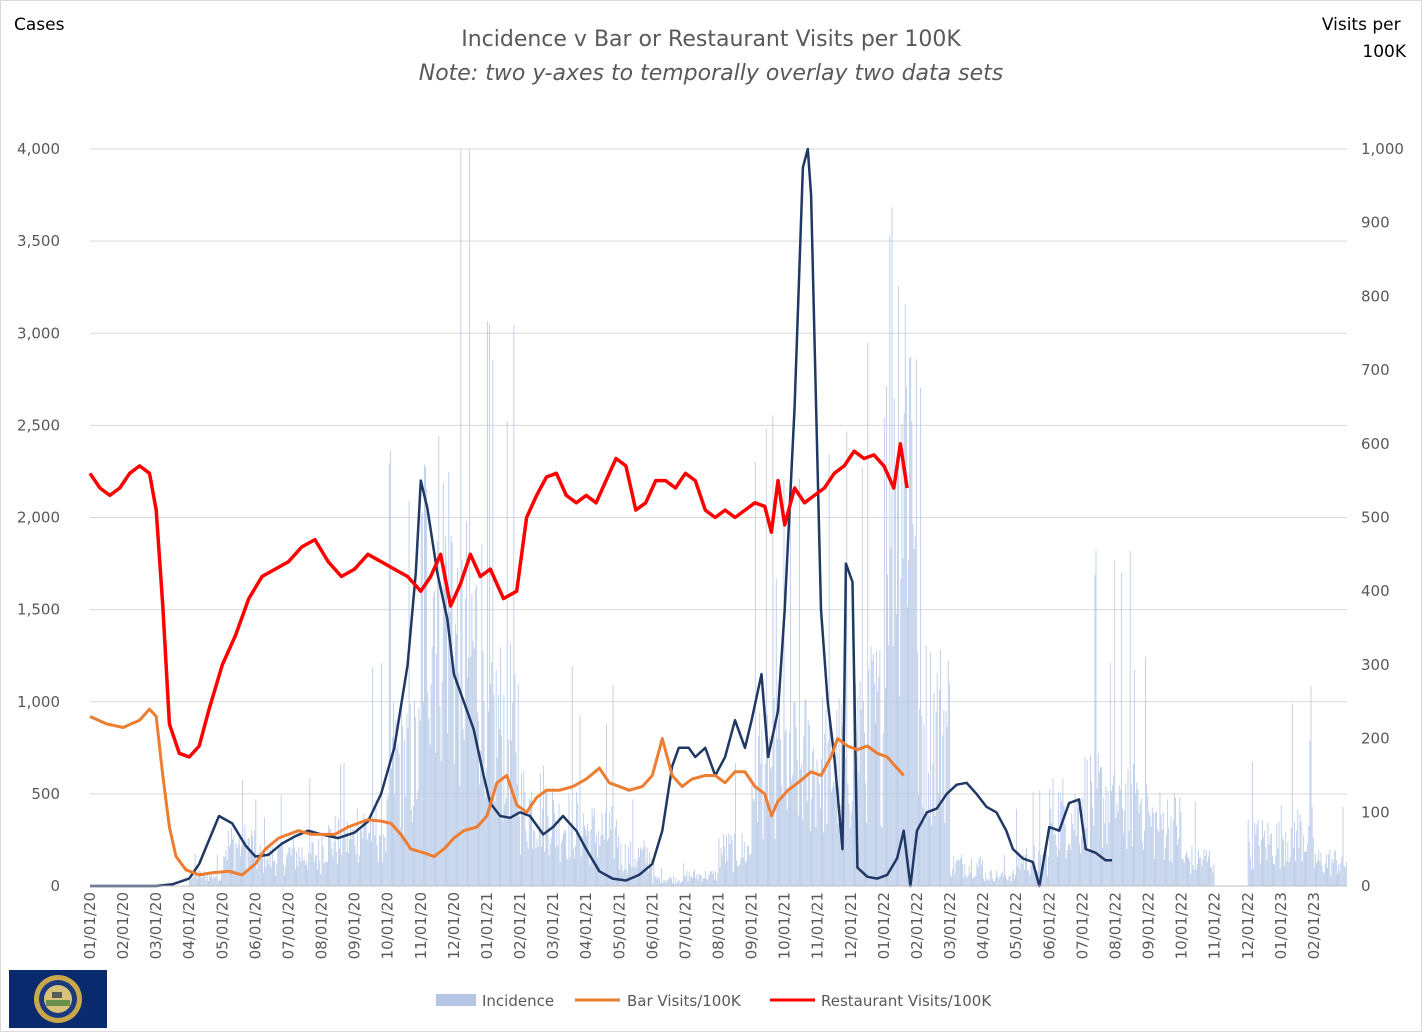 This screenshot has width=1422, height=1032. Describe the element at coordinates (58, 1003) in the screenshot. I see `seal-landscape` at that location.